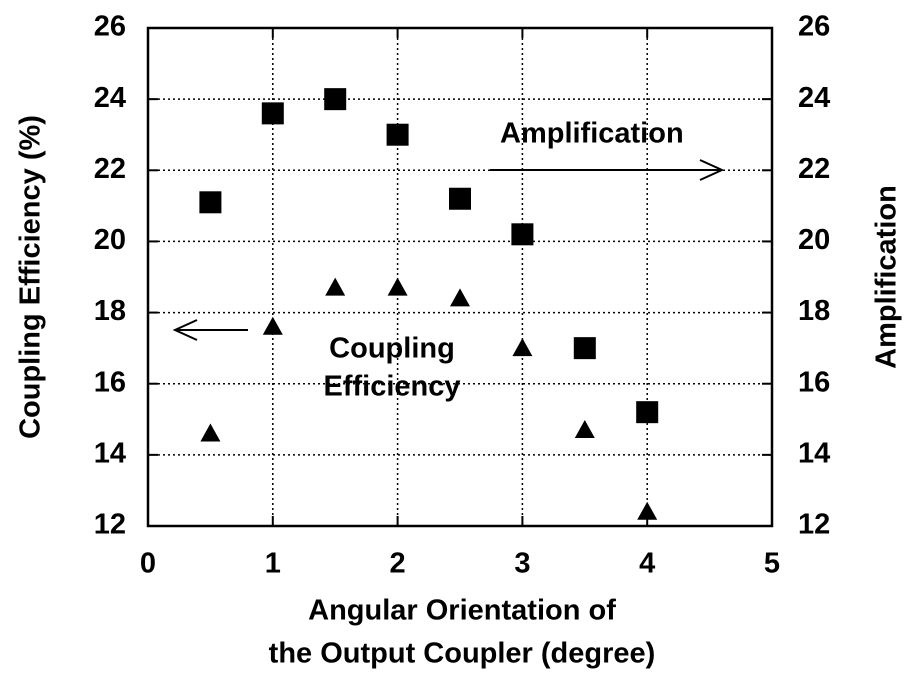 The height and width of the screenshot is (673, 908). I want to click on y2-tick-label: 26, so click(814, 27).